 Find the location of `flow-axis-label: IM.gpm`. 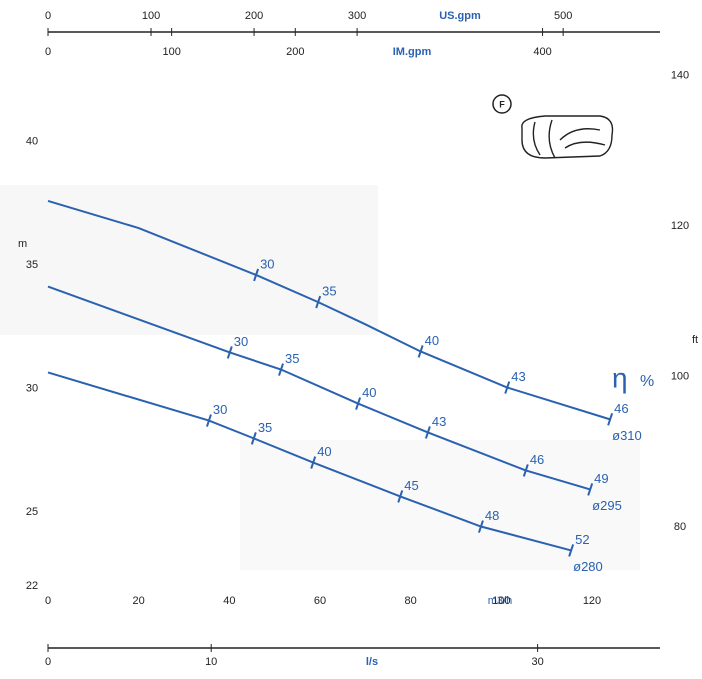

flow-axis-label: IM.gpm is located at coordinates (412, 52).